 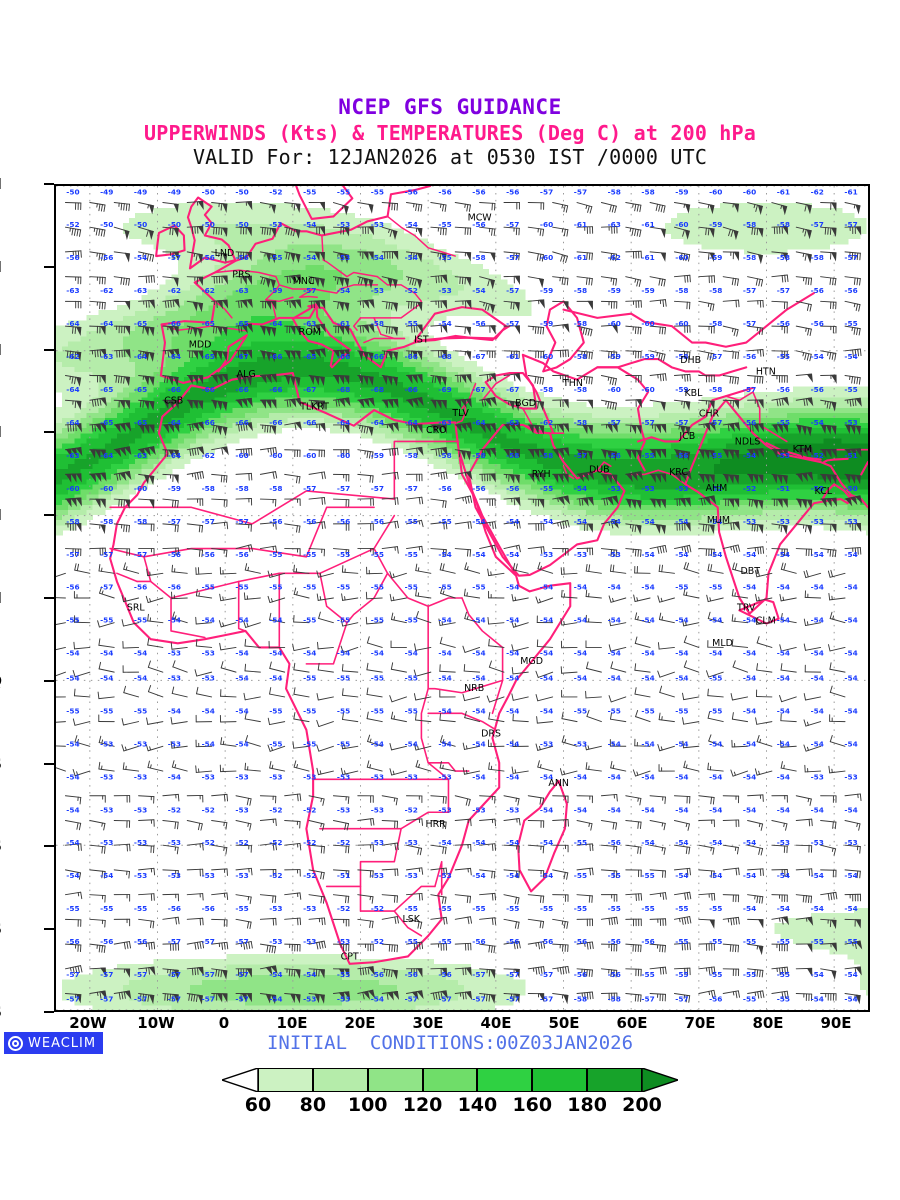 I want to click on colorbar, so click(x=450, y=1080).